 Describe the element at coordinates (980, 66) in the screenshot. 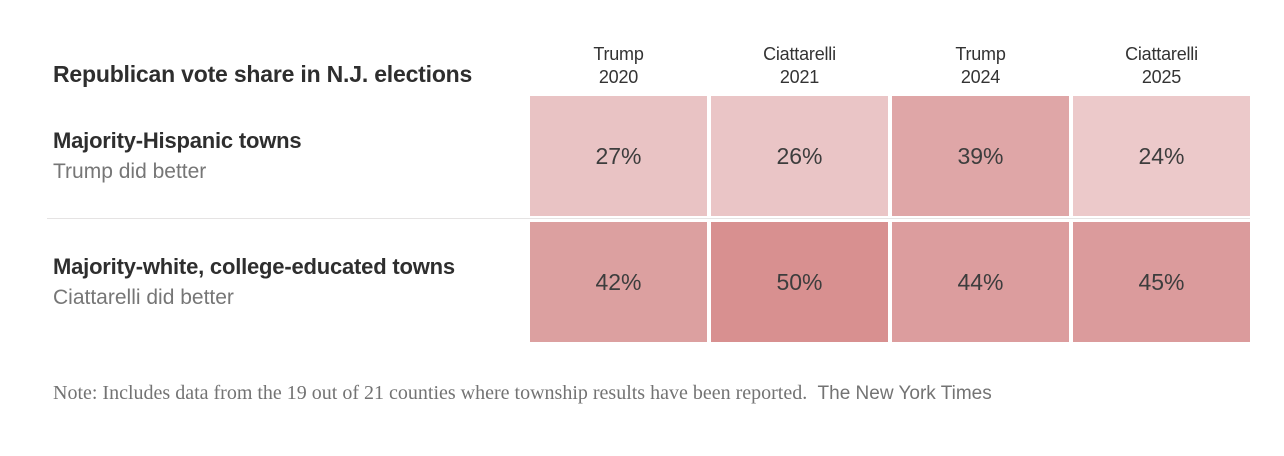

I see `column-header-trump-2024: Trump 2024` at that location.